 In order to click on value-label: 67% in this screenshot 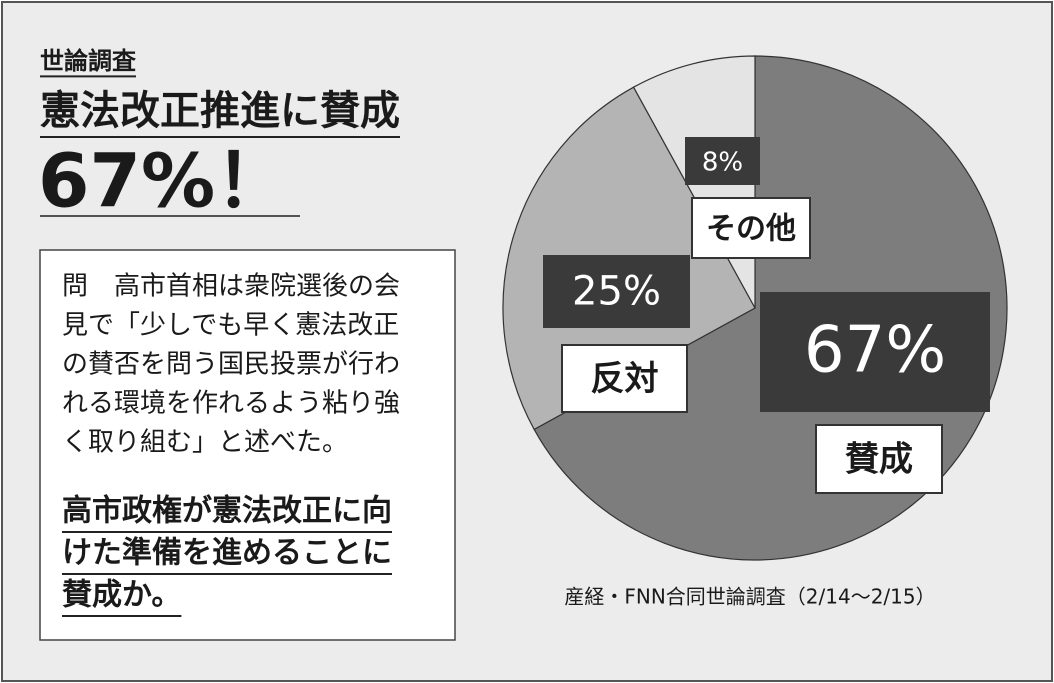, I will do `click(875, 351)`.